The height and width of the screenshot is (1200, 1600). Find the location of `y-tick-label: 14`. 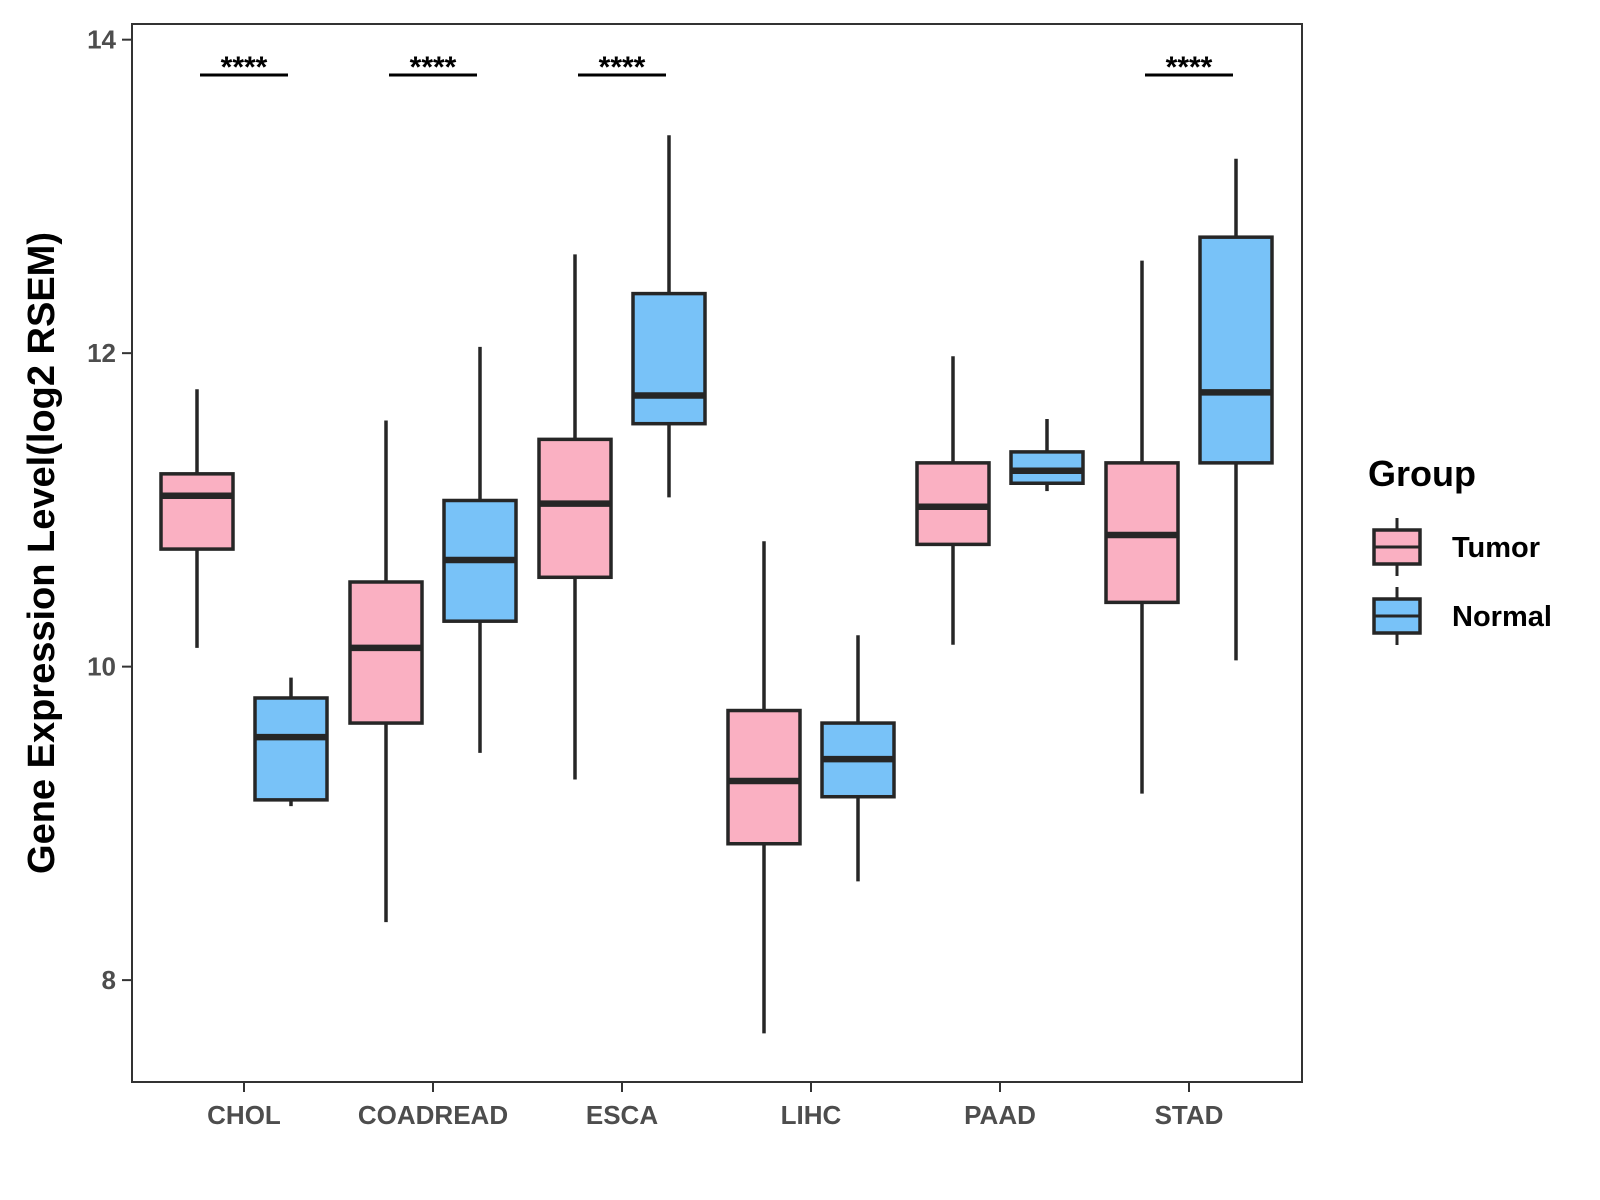

y-tick-label: 14 is located at coordinates (101, 40).